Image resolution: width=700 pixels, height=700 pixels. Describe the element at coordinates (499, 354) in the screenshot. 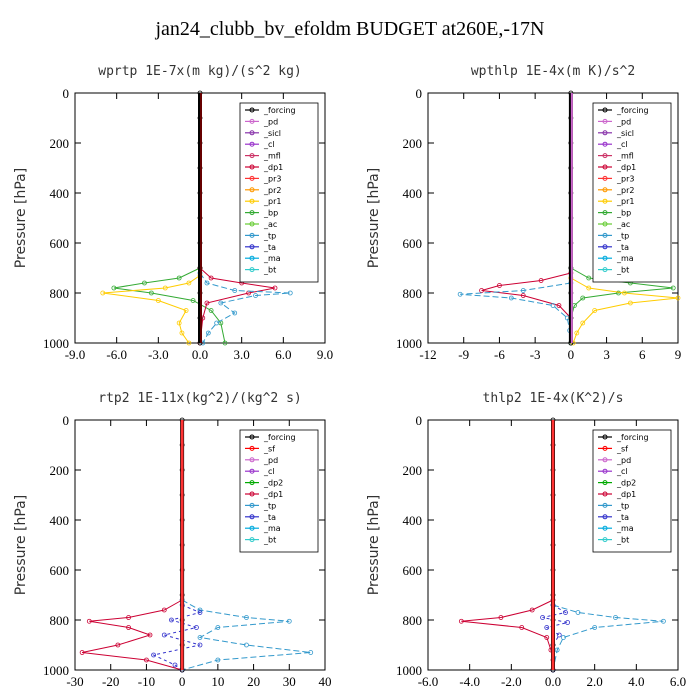

I see `x-tick-label: -6` at that location.